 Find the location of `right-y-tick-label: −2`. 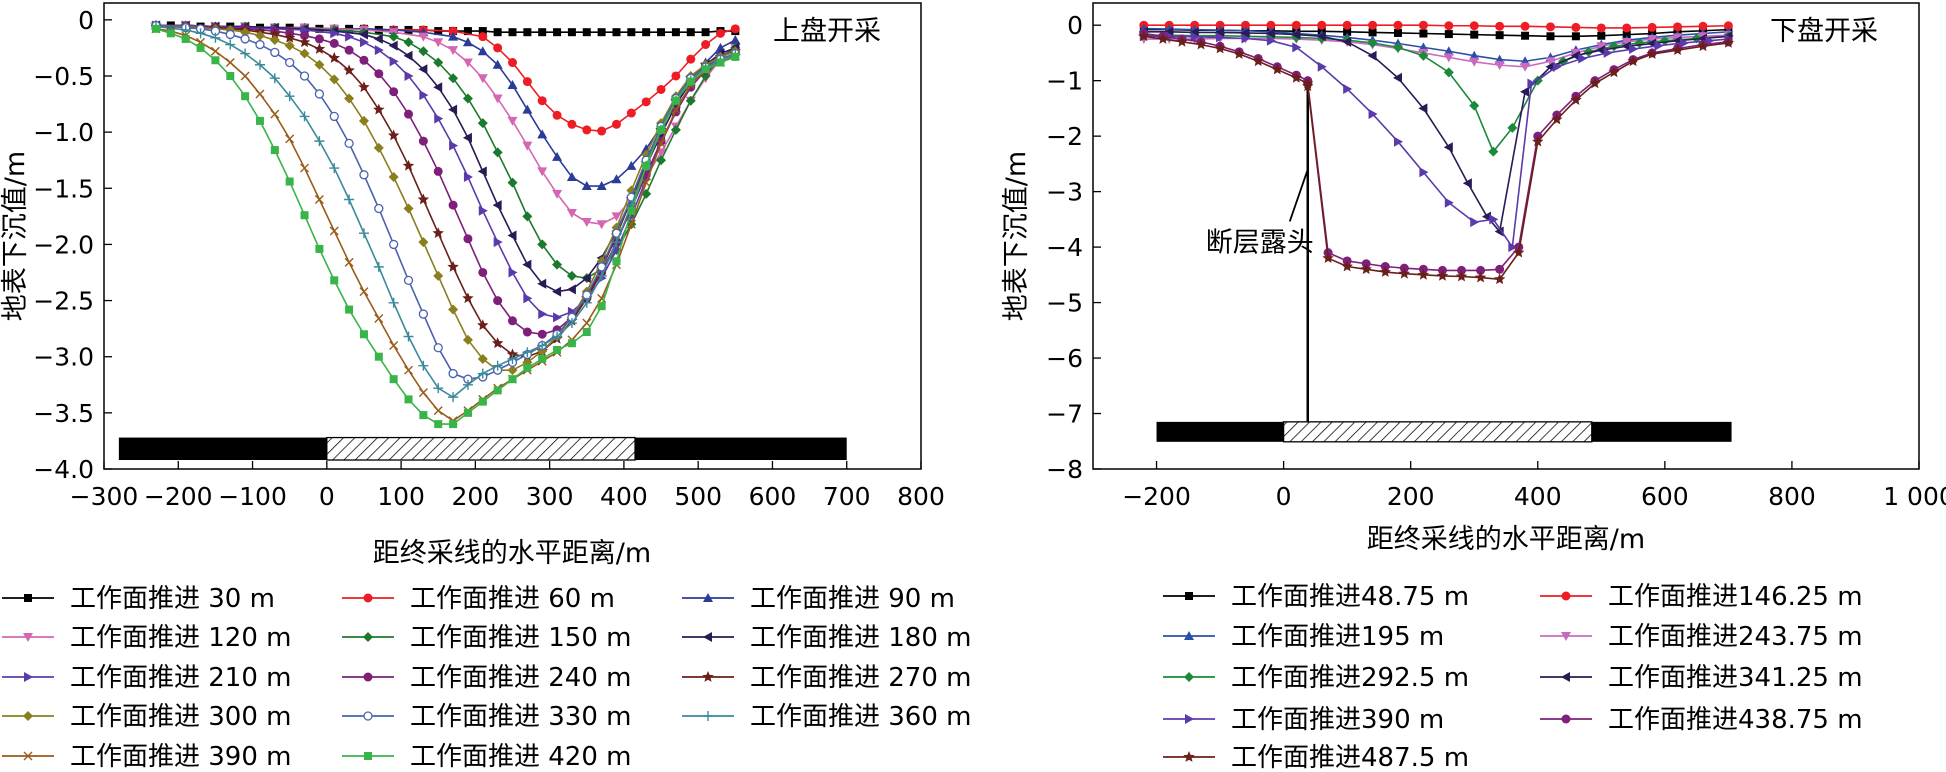

right-y-tick-label: −2 is located at coordinates (1064, 136).